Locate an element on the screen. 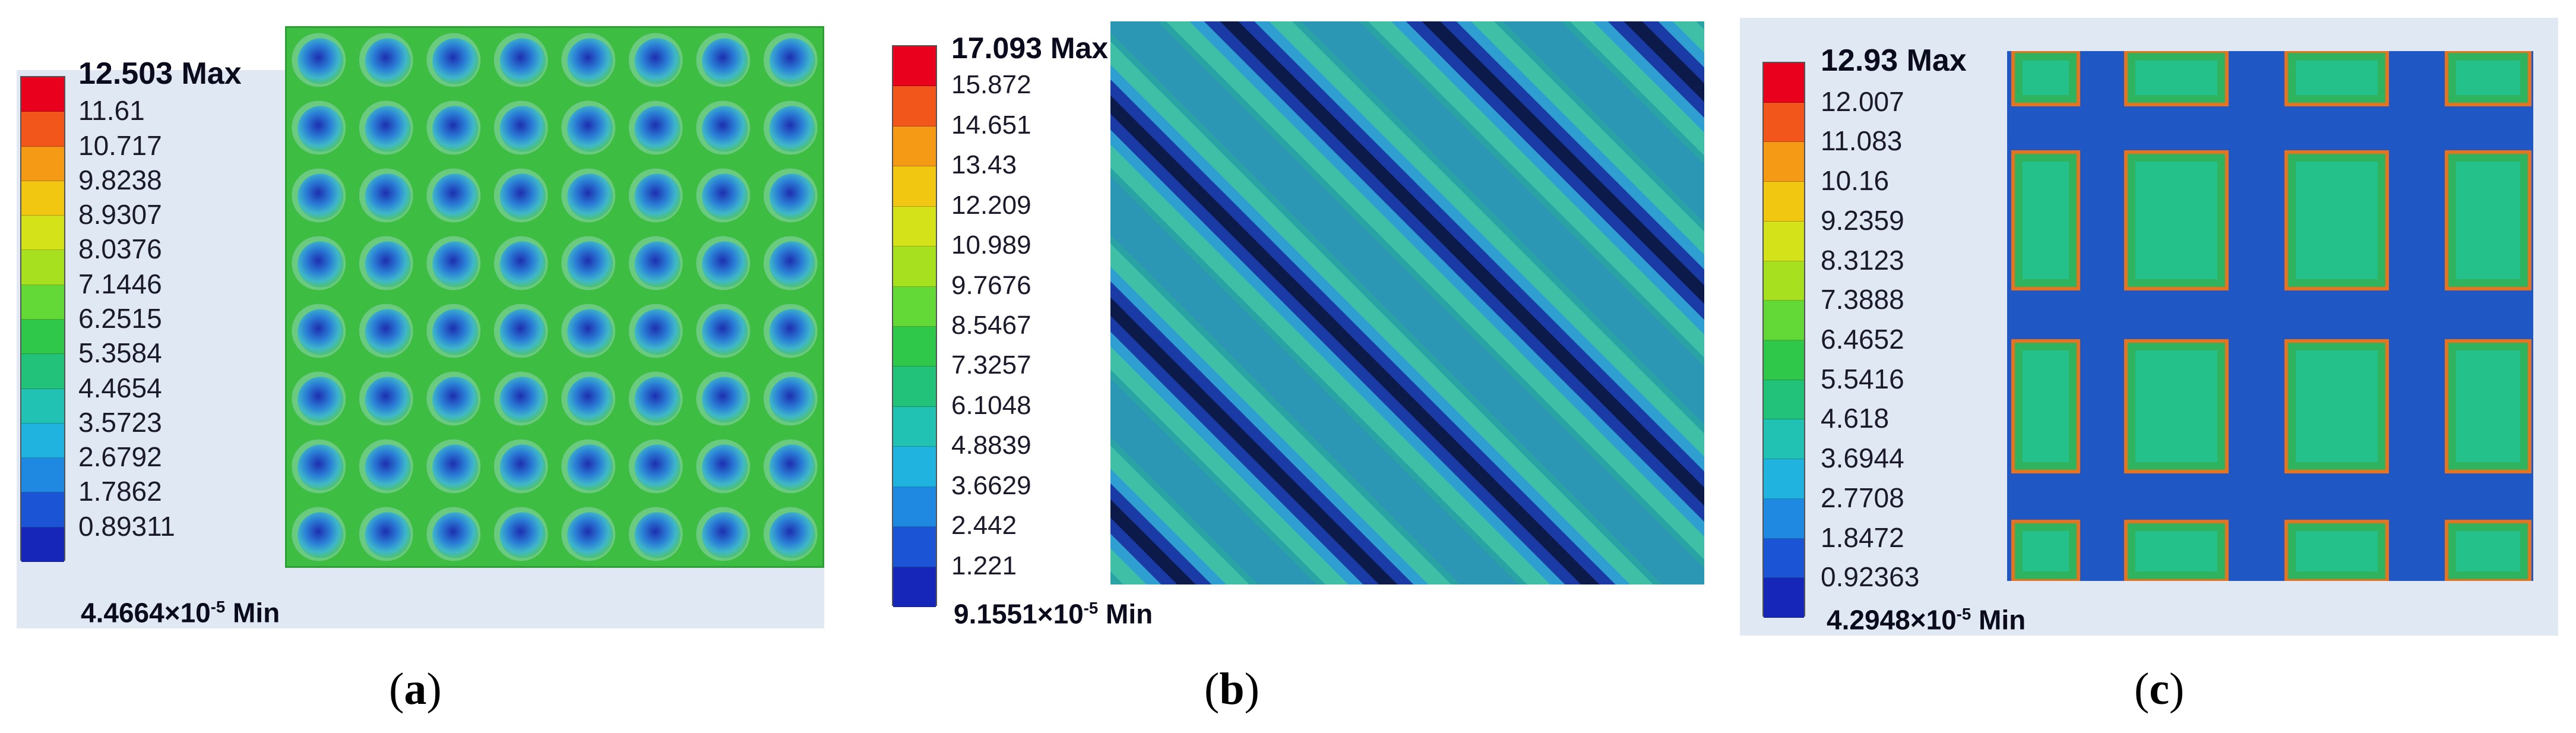 This screenshot has width=2576, height=733. legend-level-label: 1.7862 is located at coordinates (120, 491).